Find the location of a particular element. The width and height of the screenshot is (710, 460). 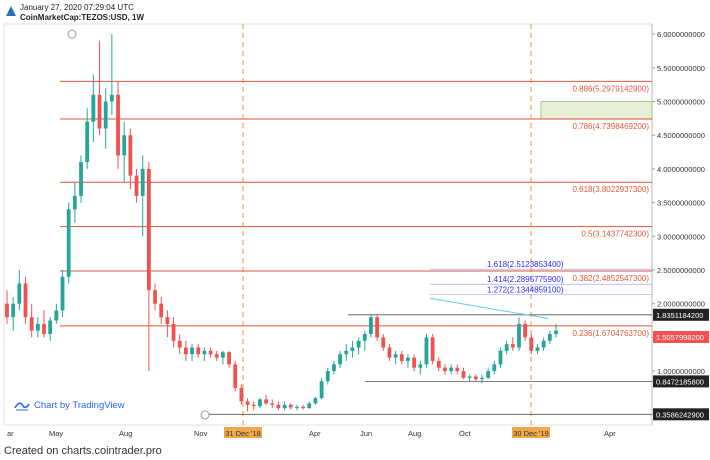

tradingview-branding-text: Chart by TradingView is located at coordinates (79, 405).